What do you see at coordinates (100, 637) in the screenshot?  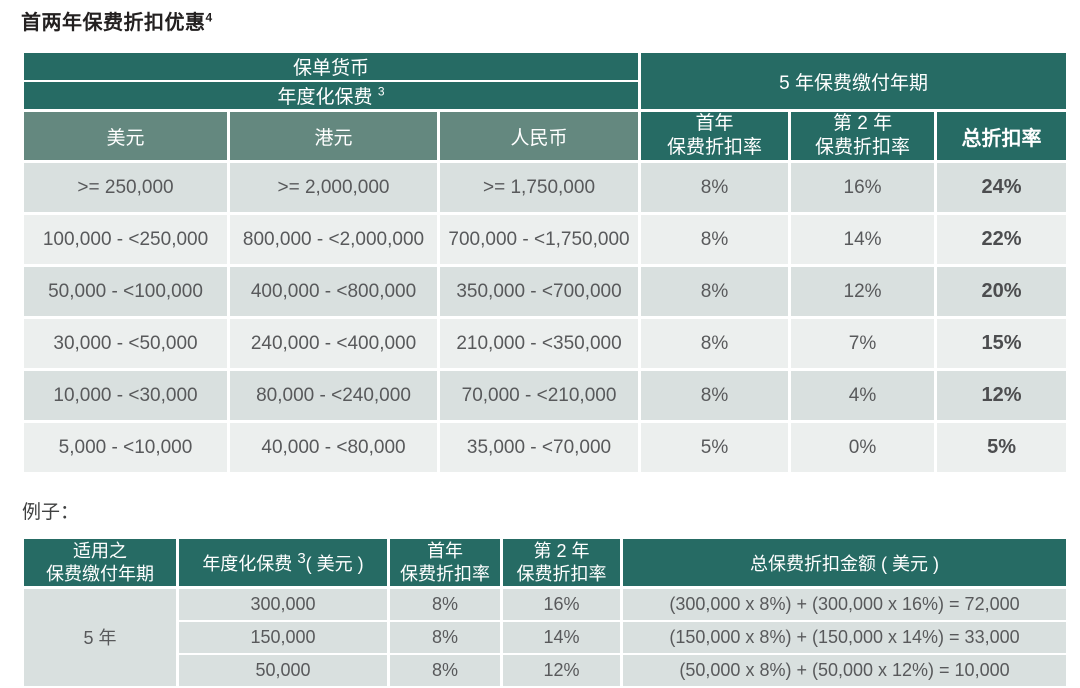 I see `payment-term-value-cell: 5 年` at bounding box center [100, 637].